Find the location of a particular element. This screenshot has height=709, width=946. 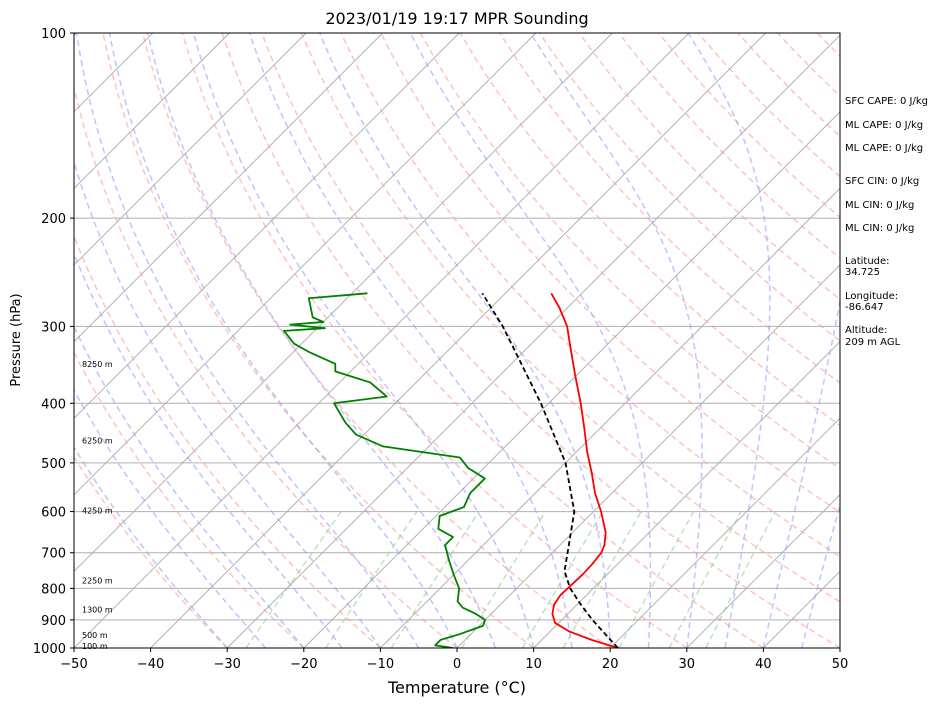

x-tick-label: −10 is located at coordinates (380, 664).